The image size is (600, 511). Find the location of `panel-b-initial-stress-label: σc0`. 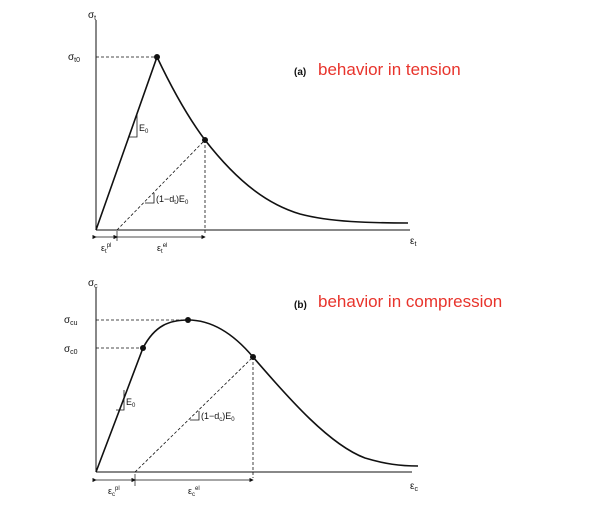

panel-b-initial-stress-label: σc0 is located at coordinates (71, 350).